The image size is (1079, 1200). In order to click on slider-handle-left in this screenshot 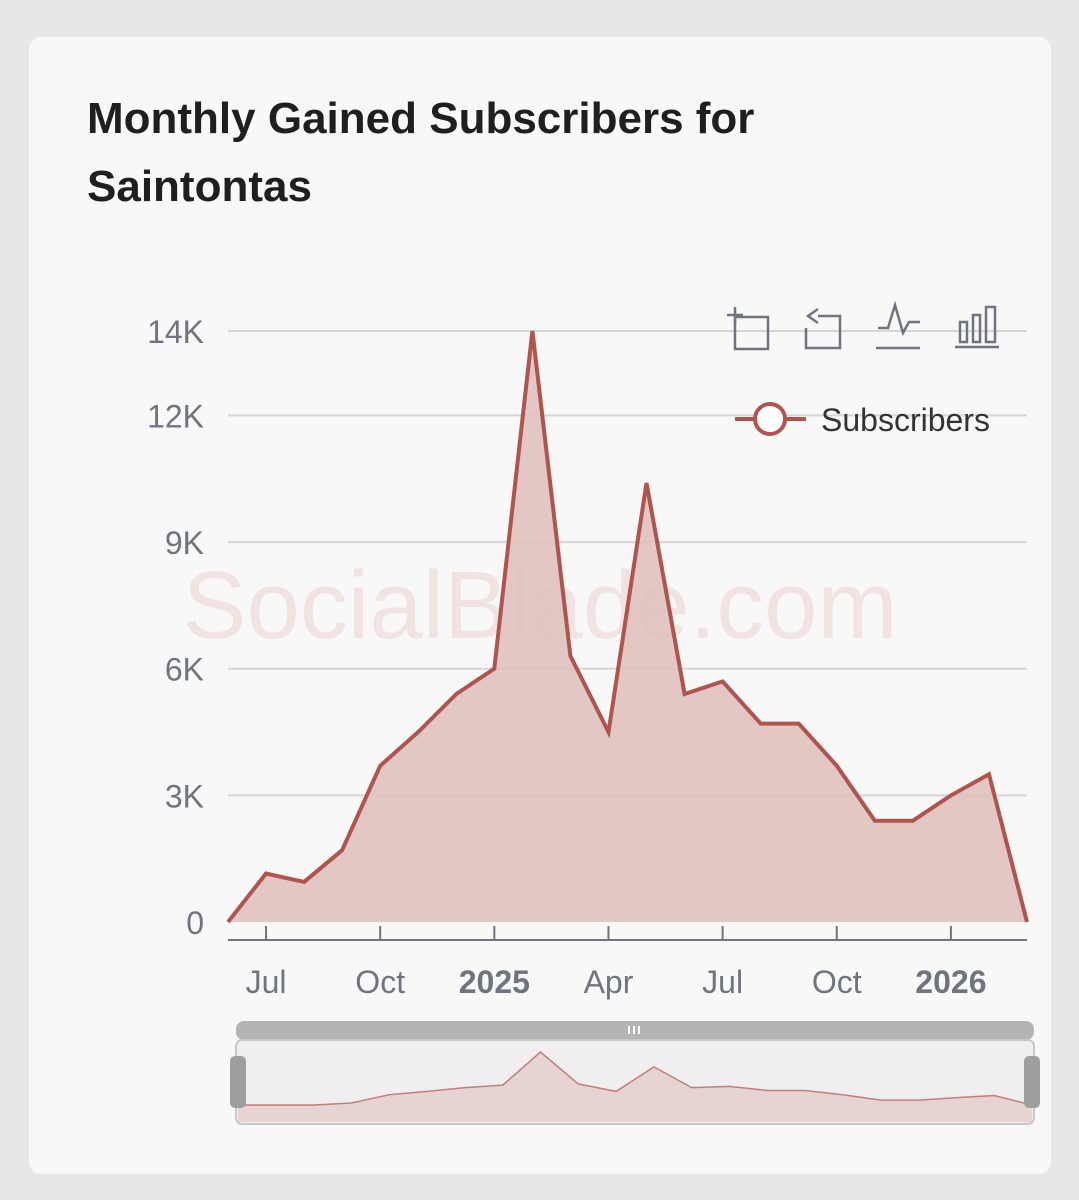, I will do `click(238, 1082)`.